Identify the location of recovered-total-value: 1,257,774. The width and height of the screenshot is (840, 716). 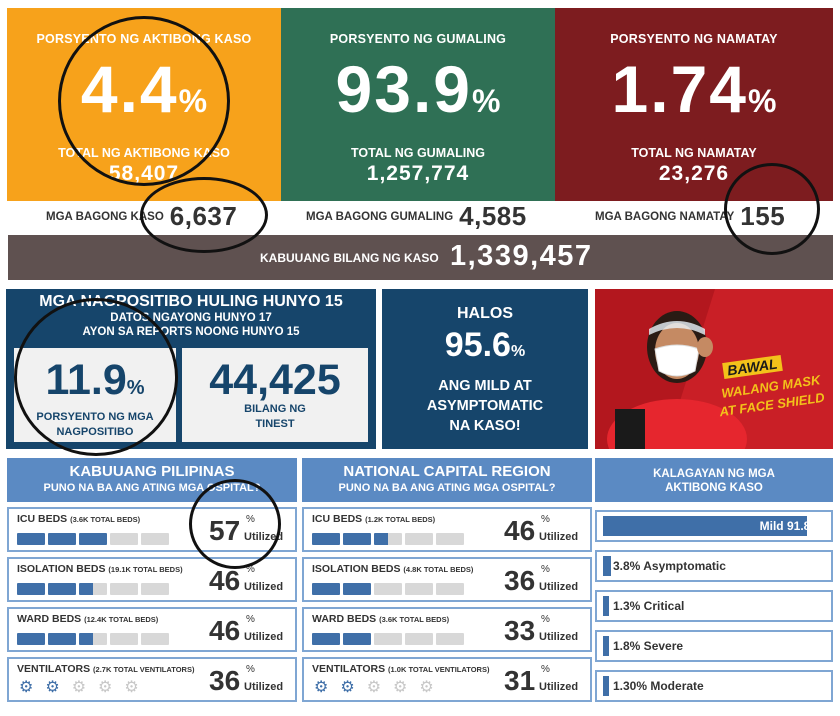
(418, 173).